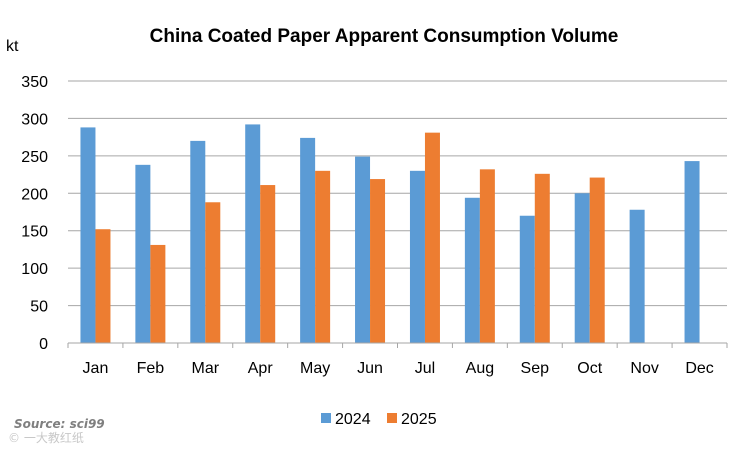 This screenshot has height=450, width=750. I want to click on x-tick-label: Mar, so click(206, 368).